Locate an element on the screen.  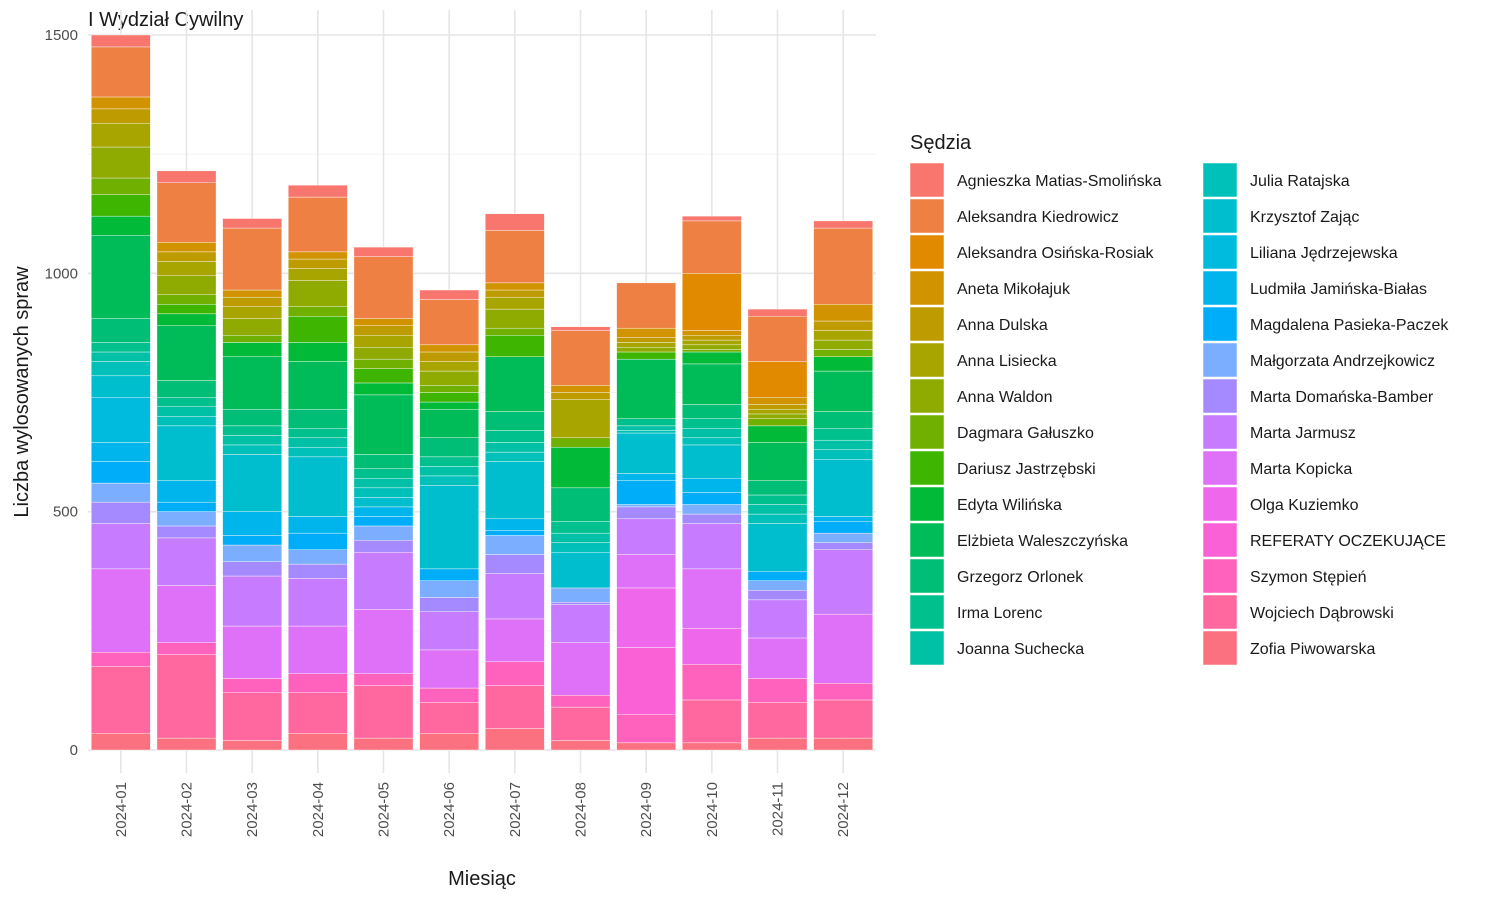
x-tick-label: 2024-08 is located at coordinates (581, 809).